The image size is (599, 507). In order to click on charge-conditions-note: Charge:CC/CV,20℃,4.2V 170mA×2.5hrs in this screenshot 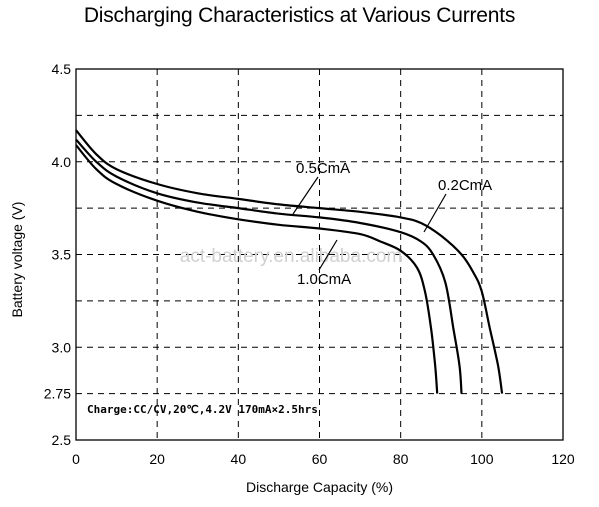, I will do `click(202, 409)`.